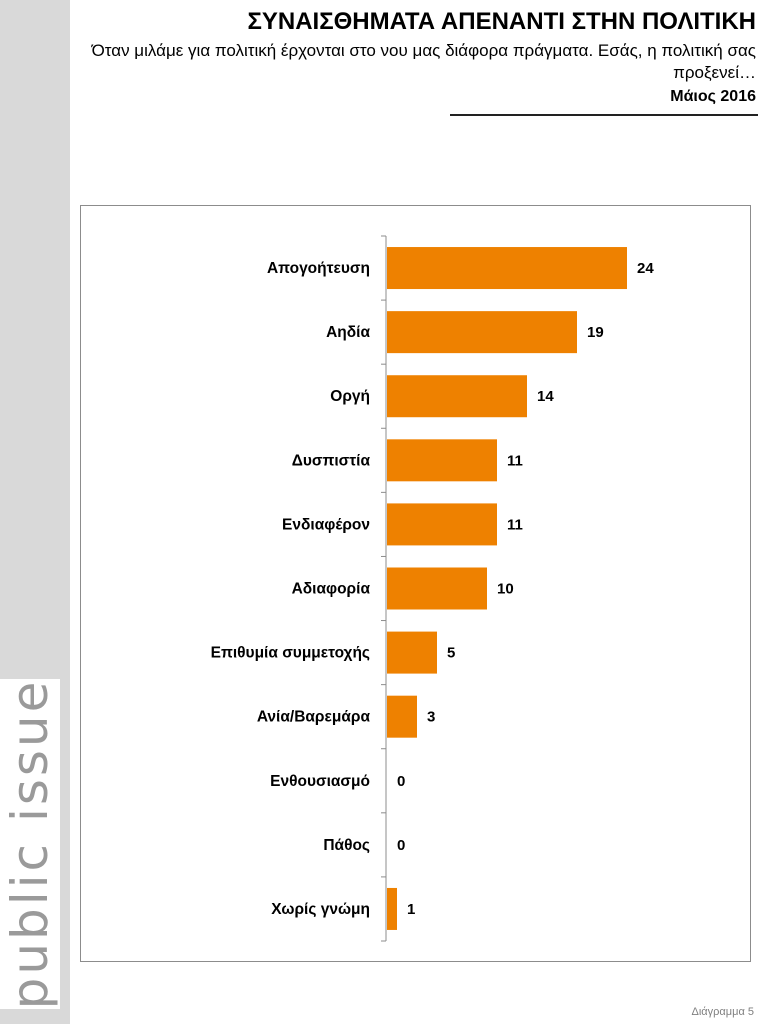  Describe the element at coordinates (604, 115) in the screenshot. I see `header-divider` at that location.